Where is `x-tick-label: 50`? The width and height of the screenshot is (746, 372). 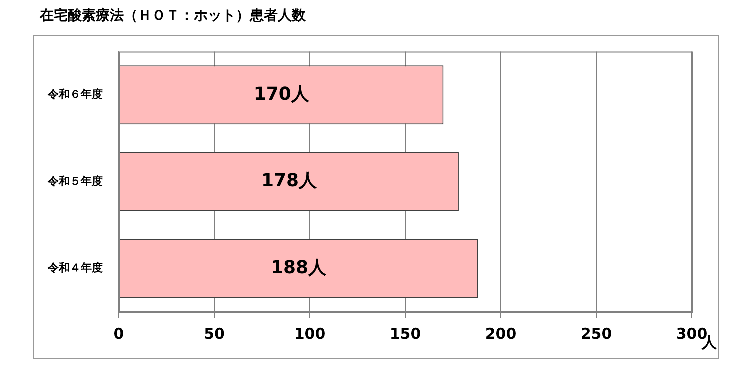 x-tick-label: 50 is located at coordinates (214, 333).